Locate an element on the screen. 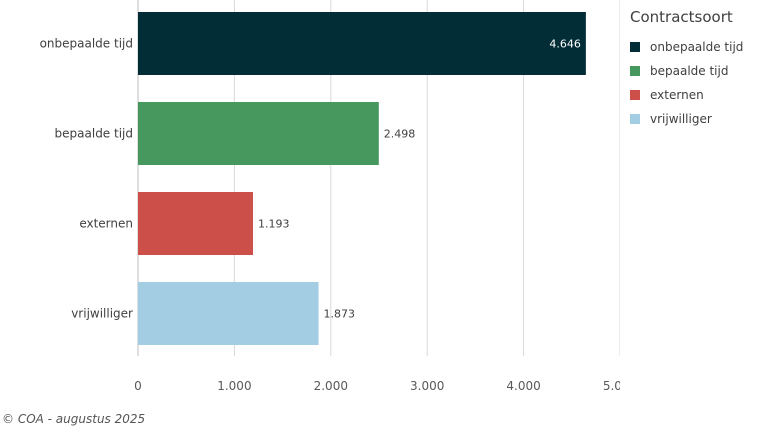  legend-label: bepaalde tijd is located at coordinates (689, 71).